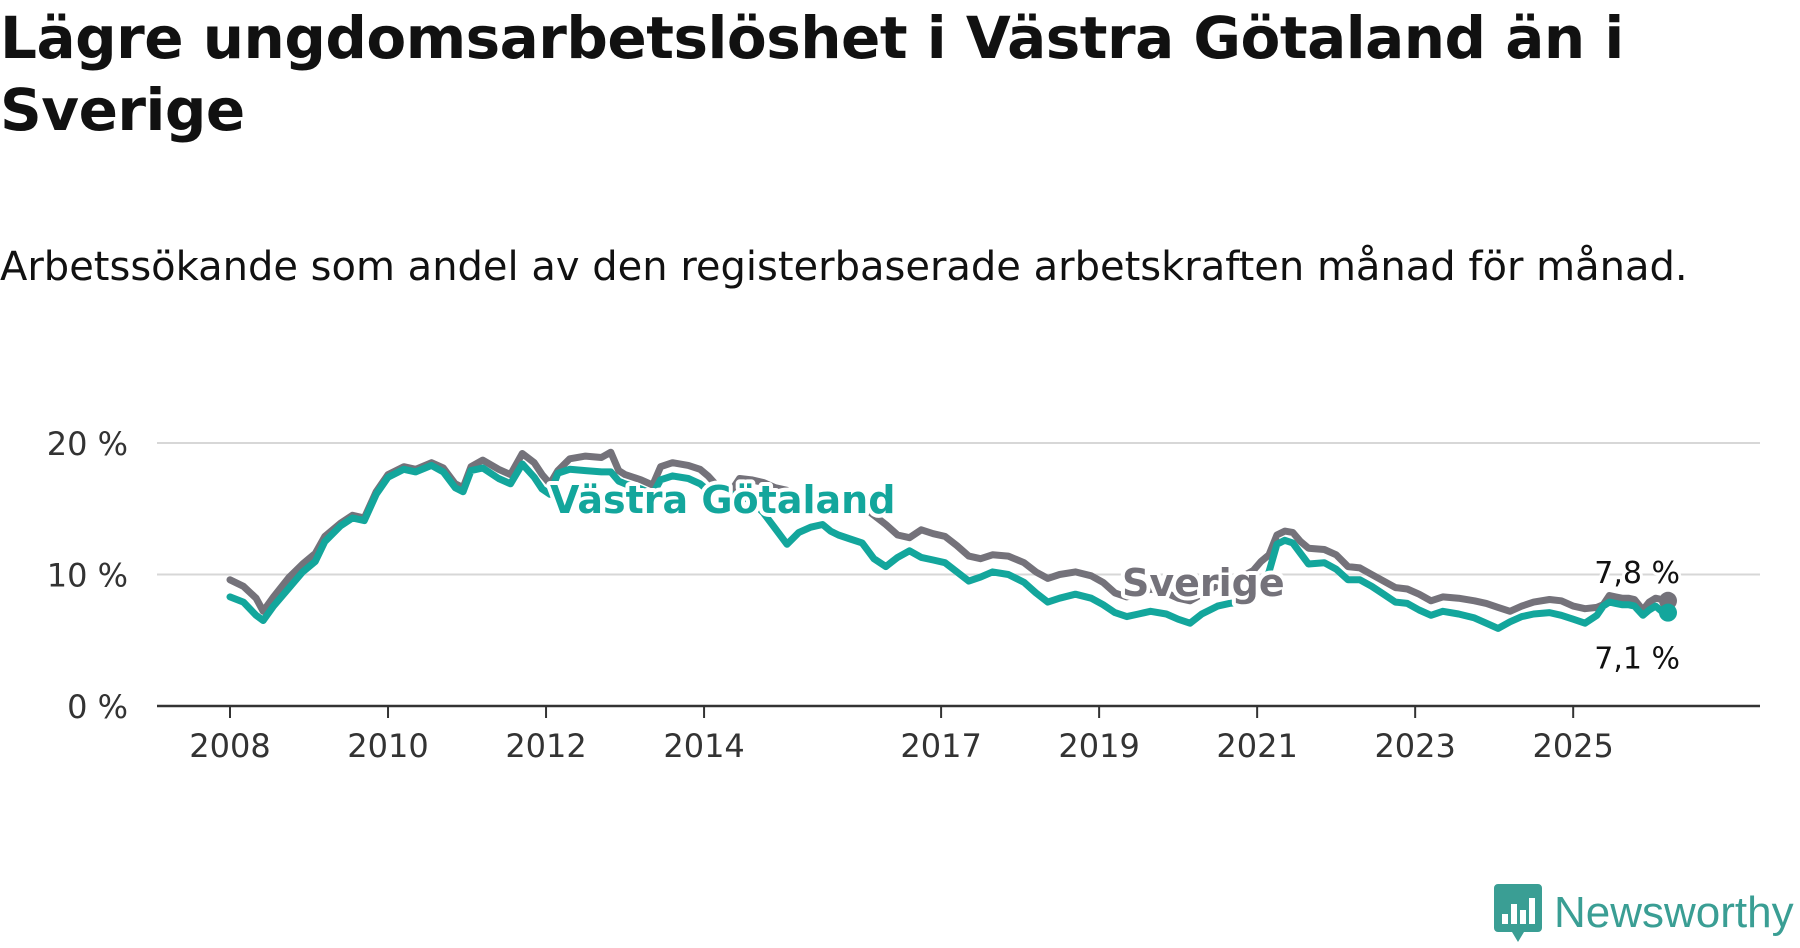  Describe the element at coordinates (1518, 913) in the screenshot. I see `bar-chart-bubble-icon` at that location.